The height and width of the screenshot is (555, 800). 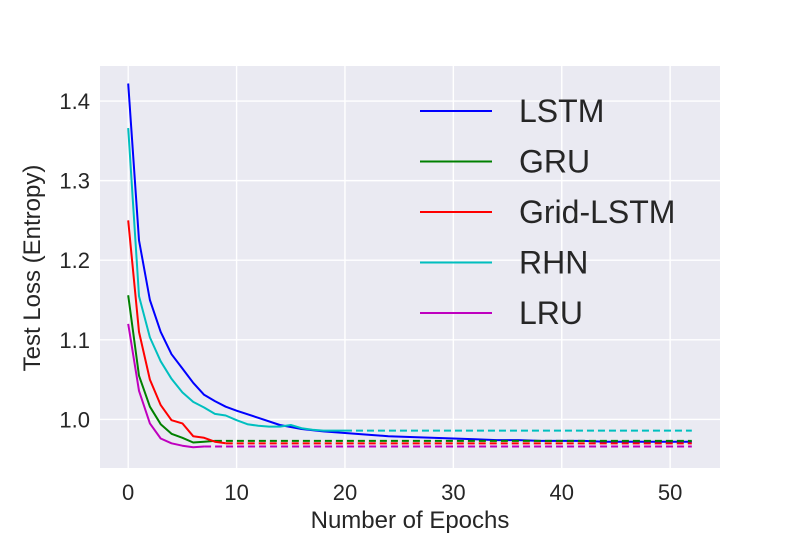 What do you see at coordinates (597, 212) in the screenshot?
I see `legend-label: Grid-LSTM` at bounding box center [597, 212].